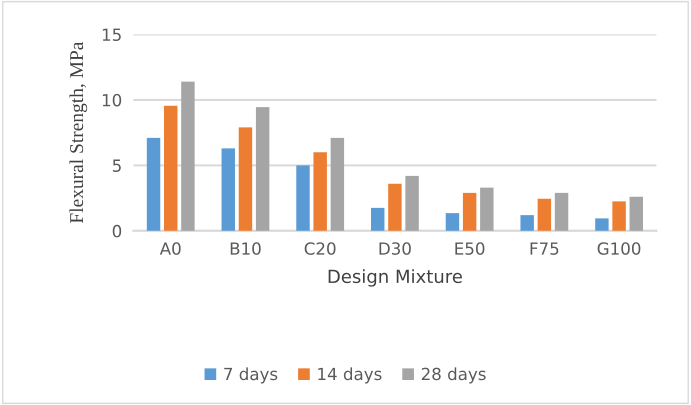 This screenshot has height=405, width=691. What do you see at coordinates (320, 248) in the screenshot?
I see `x-tick-label: C20` at bounding box center [320, 248].